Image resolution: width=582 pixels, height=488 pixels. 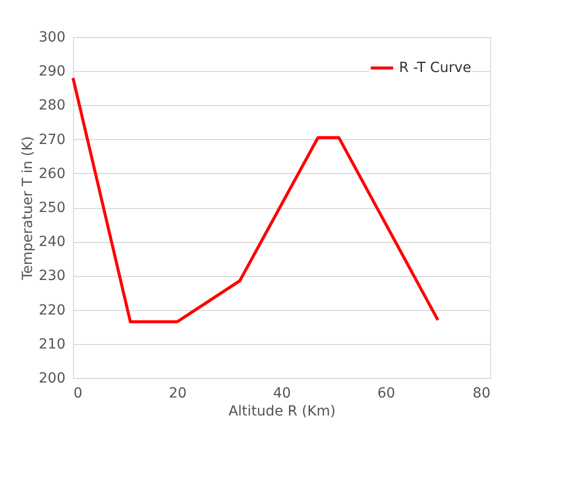 I want to click on y-tick-label: 210, so click(x=52, y=344).